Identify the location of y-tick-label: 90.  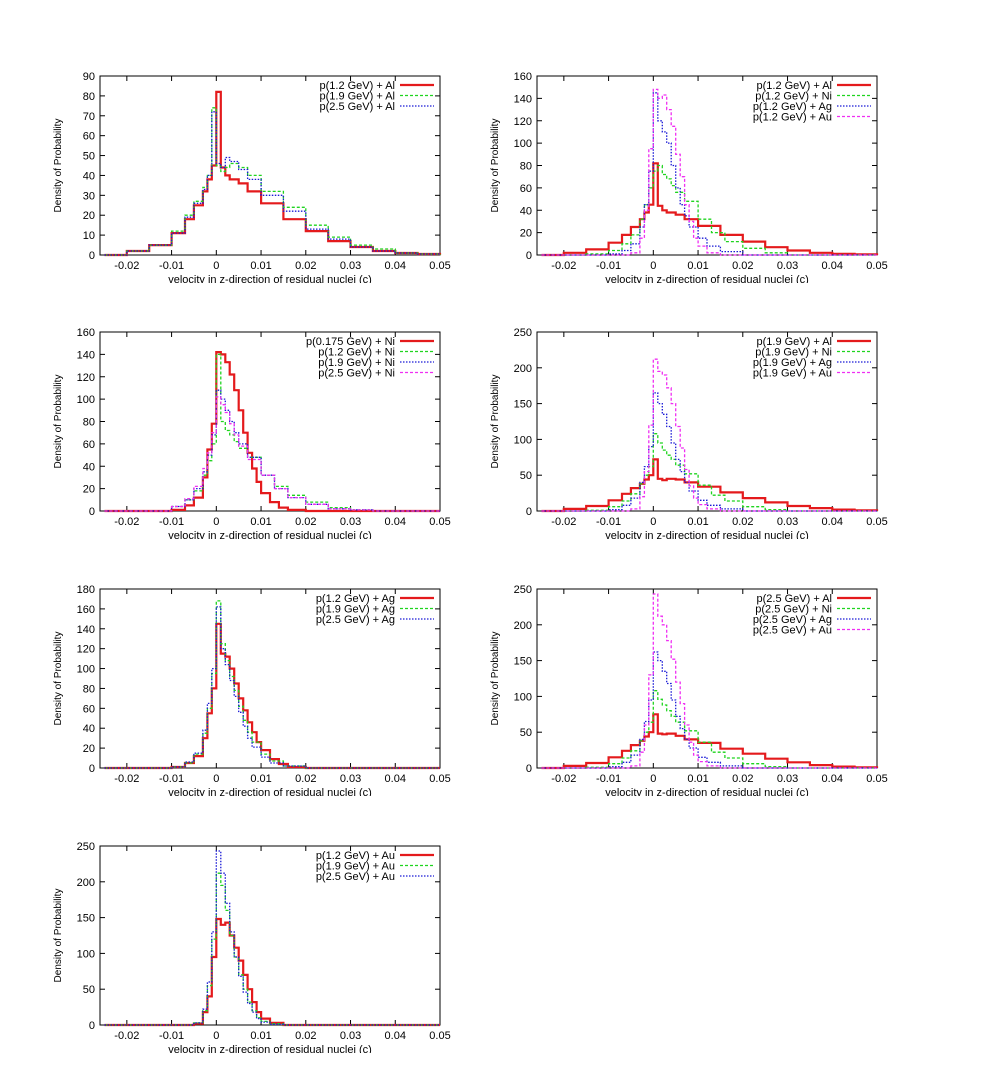
(89, 77).